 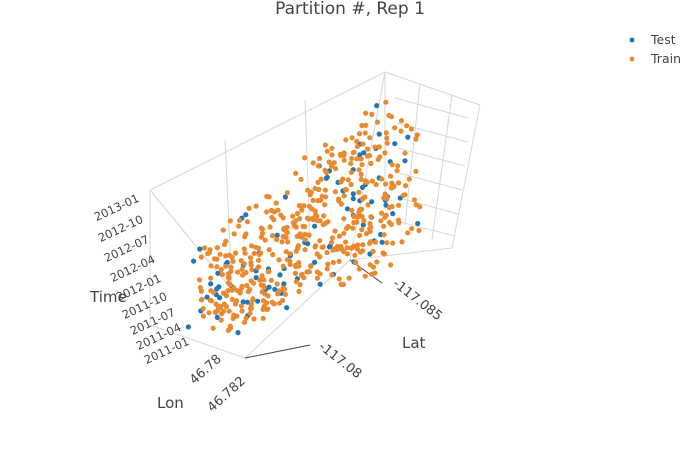 What do you see at coordinates (655, 58) in the screenshot?
I see `legend-item-train: Train` at bounding box center [655, 58].